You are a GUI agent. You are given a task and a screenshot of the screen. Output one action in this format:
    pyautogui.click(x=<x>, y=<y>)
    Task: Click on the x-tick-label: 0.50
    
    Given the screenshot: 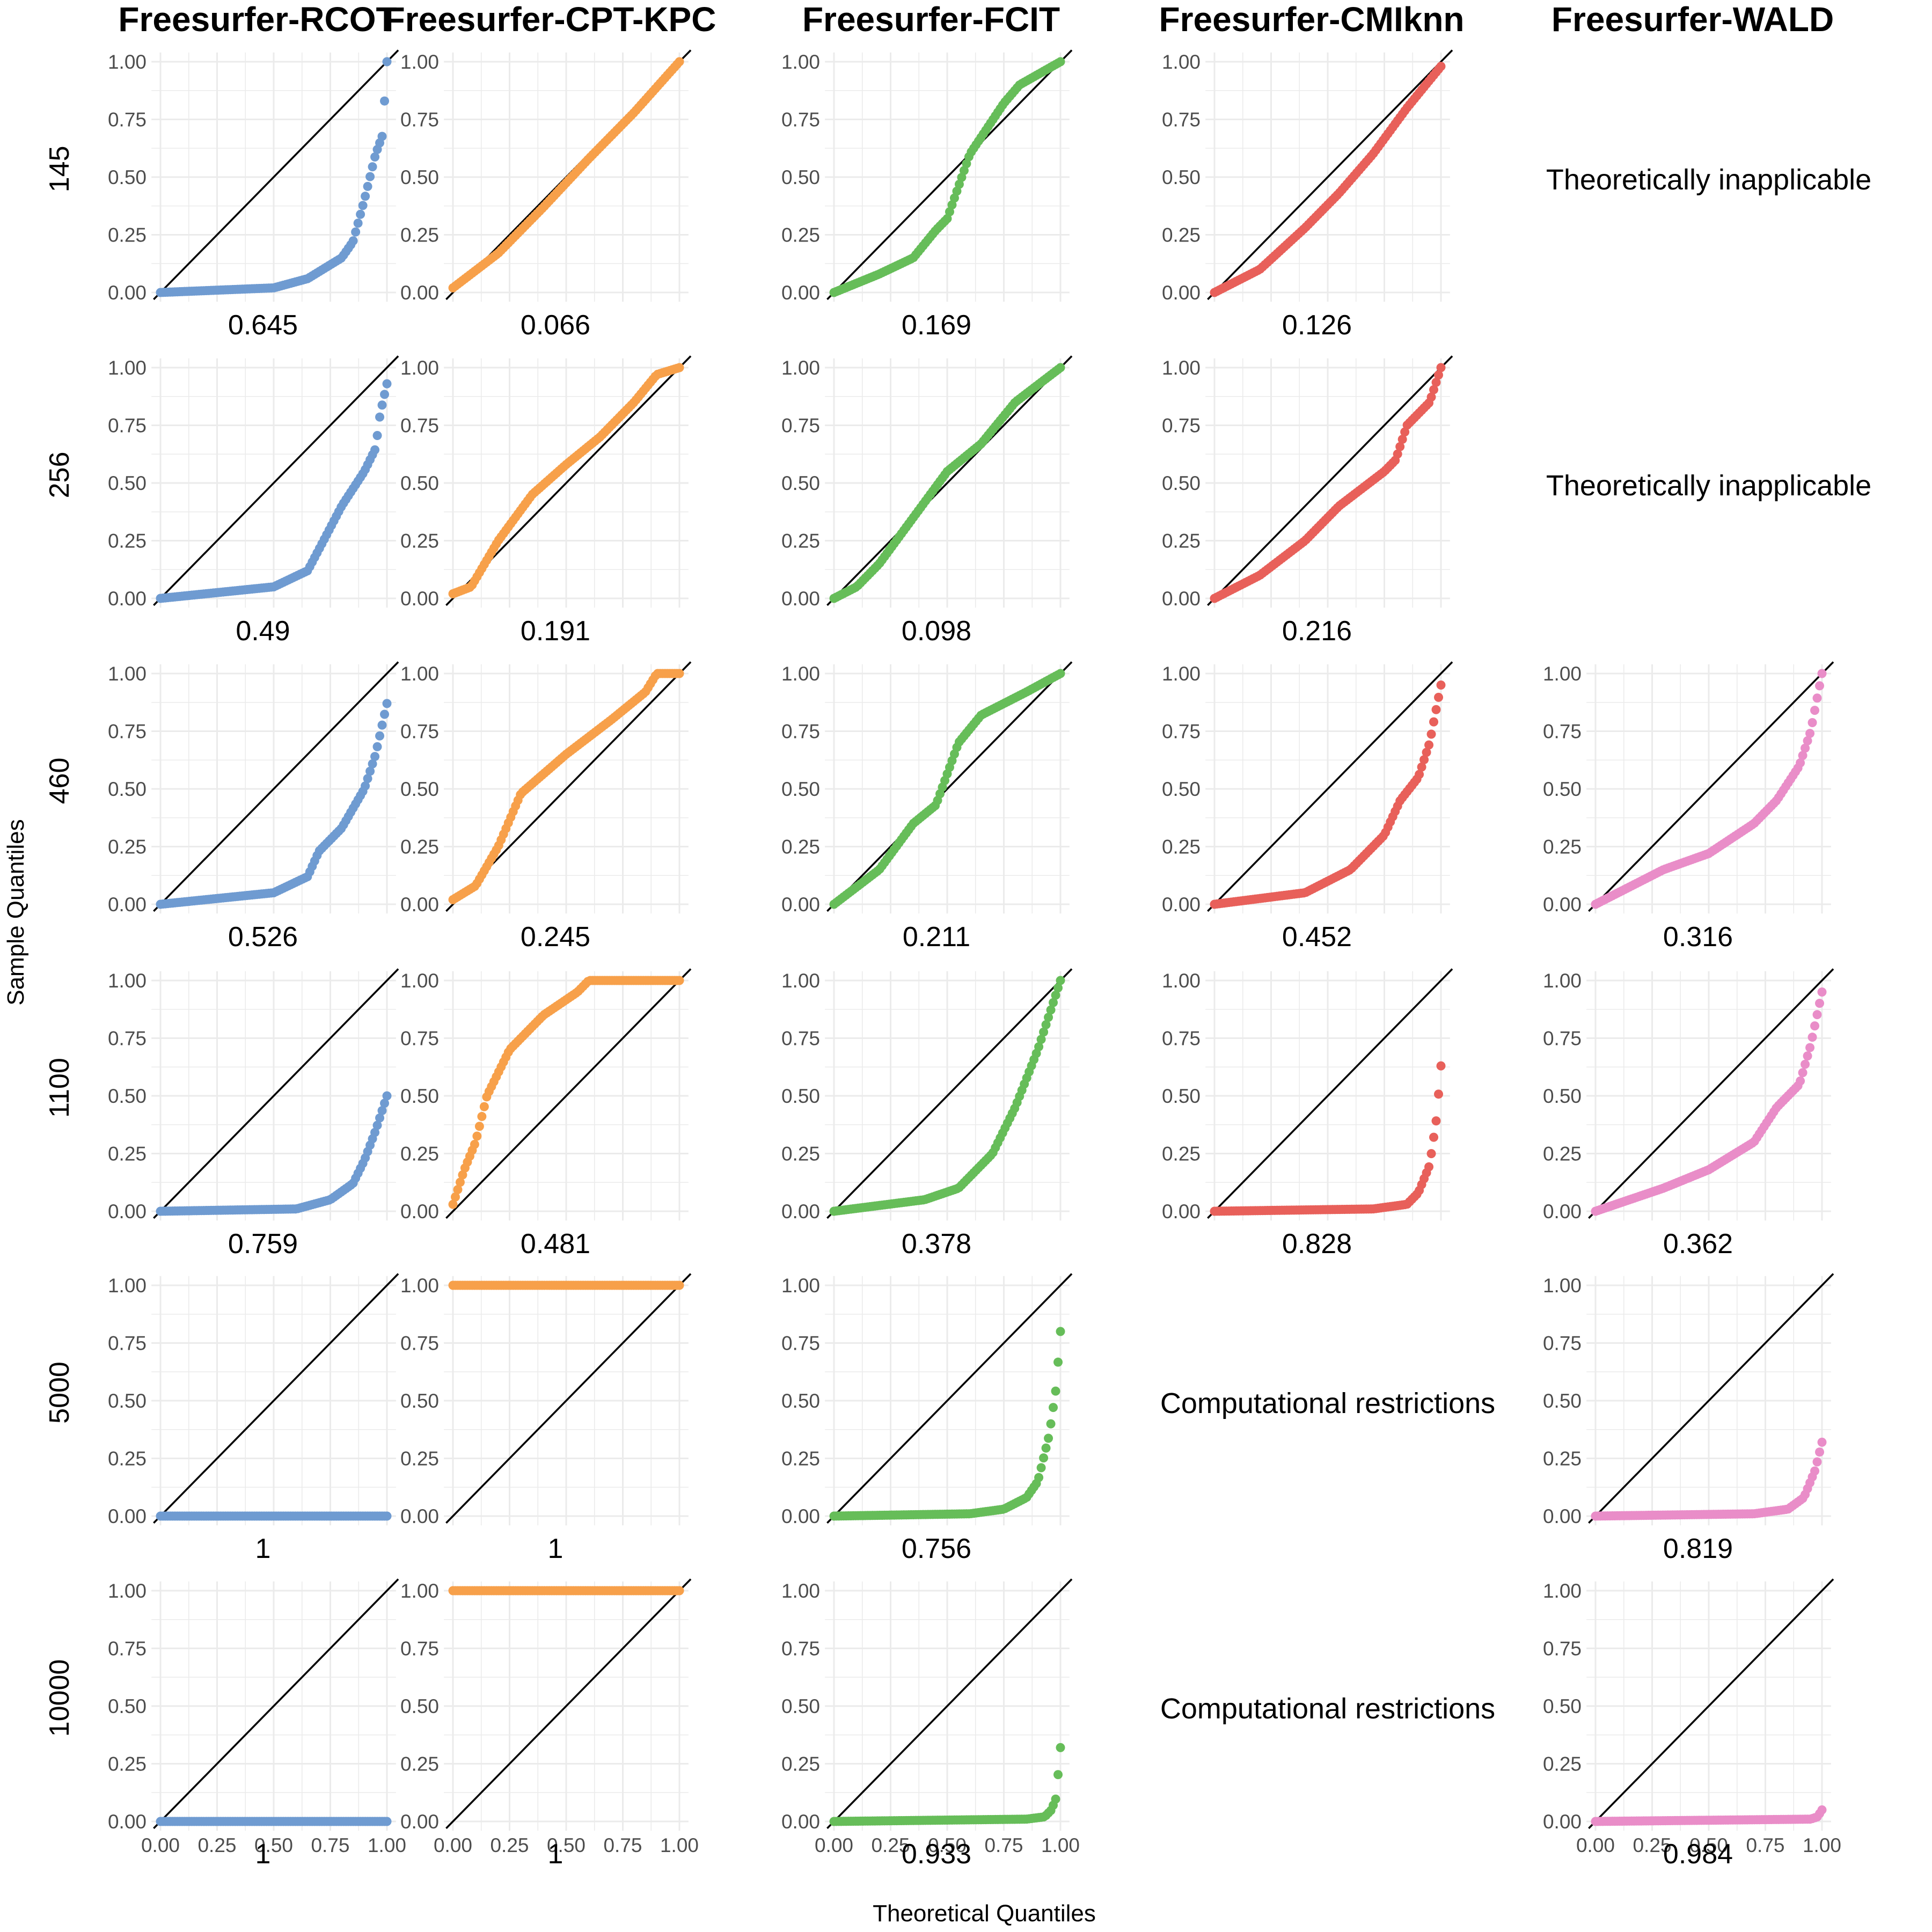 What is the action you would take?
    pyautogui.click(x=566, y=1845)
    